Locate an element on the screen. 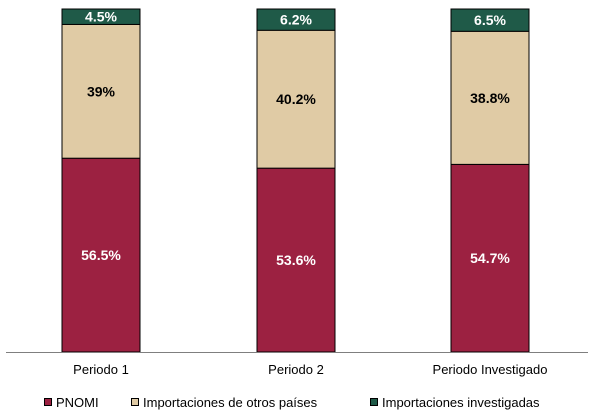  value-label-importaciones-de-otros-paises-periodo-investigado: 38.8% is located at coordinates (490, 98).